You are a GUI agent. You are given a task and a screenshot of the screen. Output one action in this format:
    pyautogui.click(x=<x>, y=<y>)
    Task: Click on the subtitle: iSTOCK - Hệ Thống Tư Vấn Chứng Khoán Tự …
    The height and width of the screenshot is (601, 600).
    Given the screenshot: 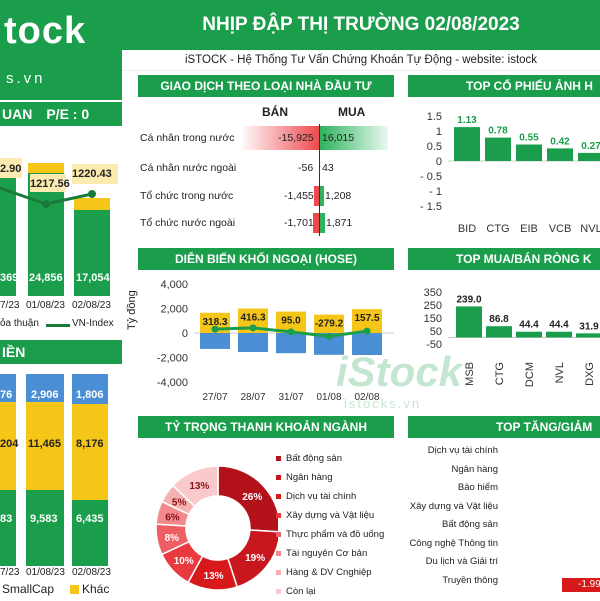 What is the action you would take?
    pyautogui.click(x=361, y=60)
    